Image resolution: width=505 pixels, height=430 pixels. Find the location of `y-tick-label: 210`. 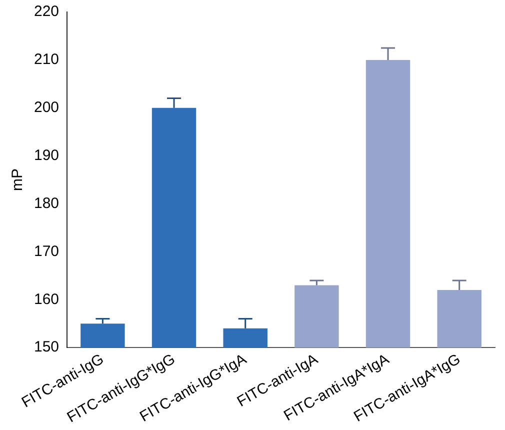

y-tick-label: 210 is located at coordinates (47, 59).